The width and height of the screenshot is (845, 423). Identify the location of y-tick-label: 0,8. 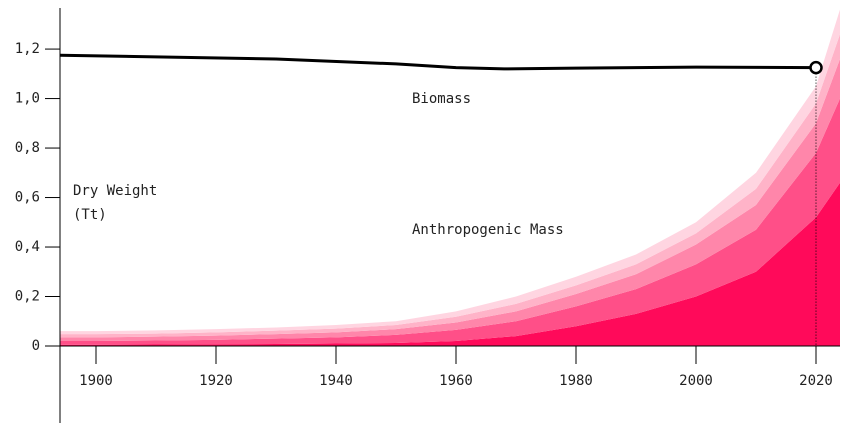
(27, 148).